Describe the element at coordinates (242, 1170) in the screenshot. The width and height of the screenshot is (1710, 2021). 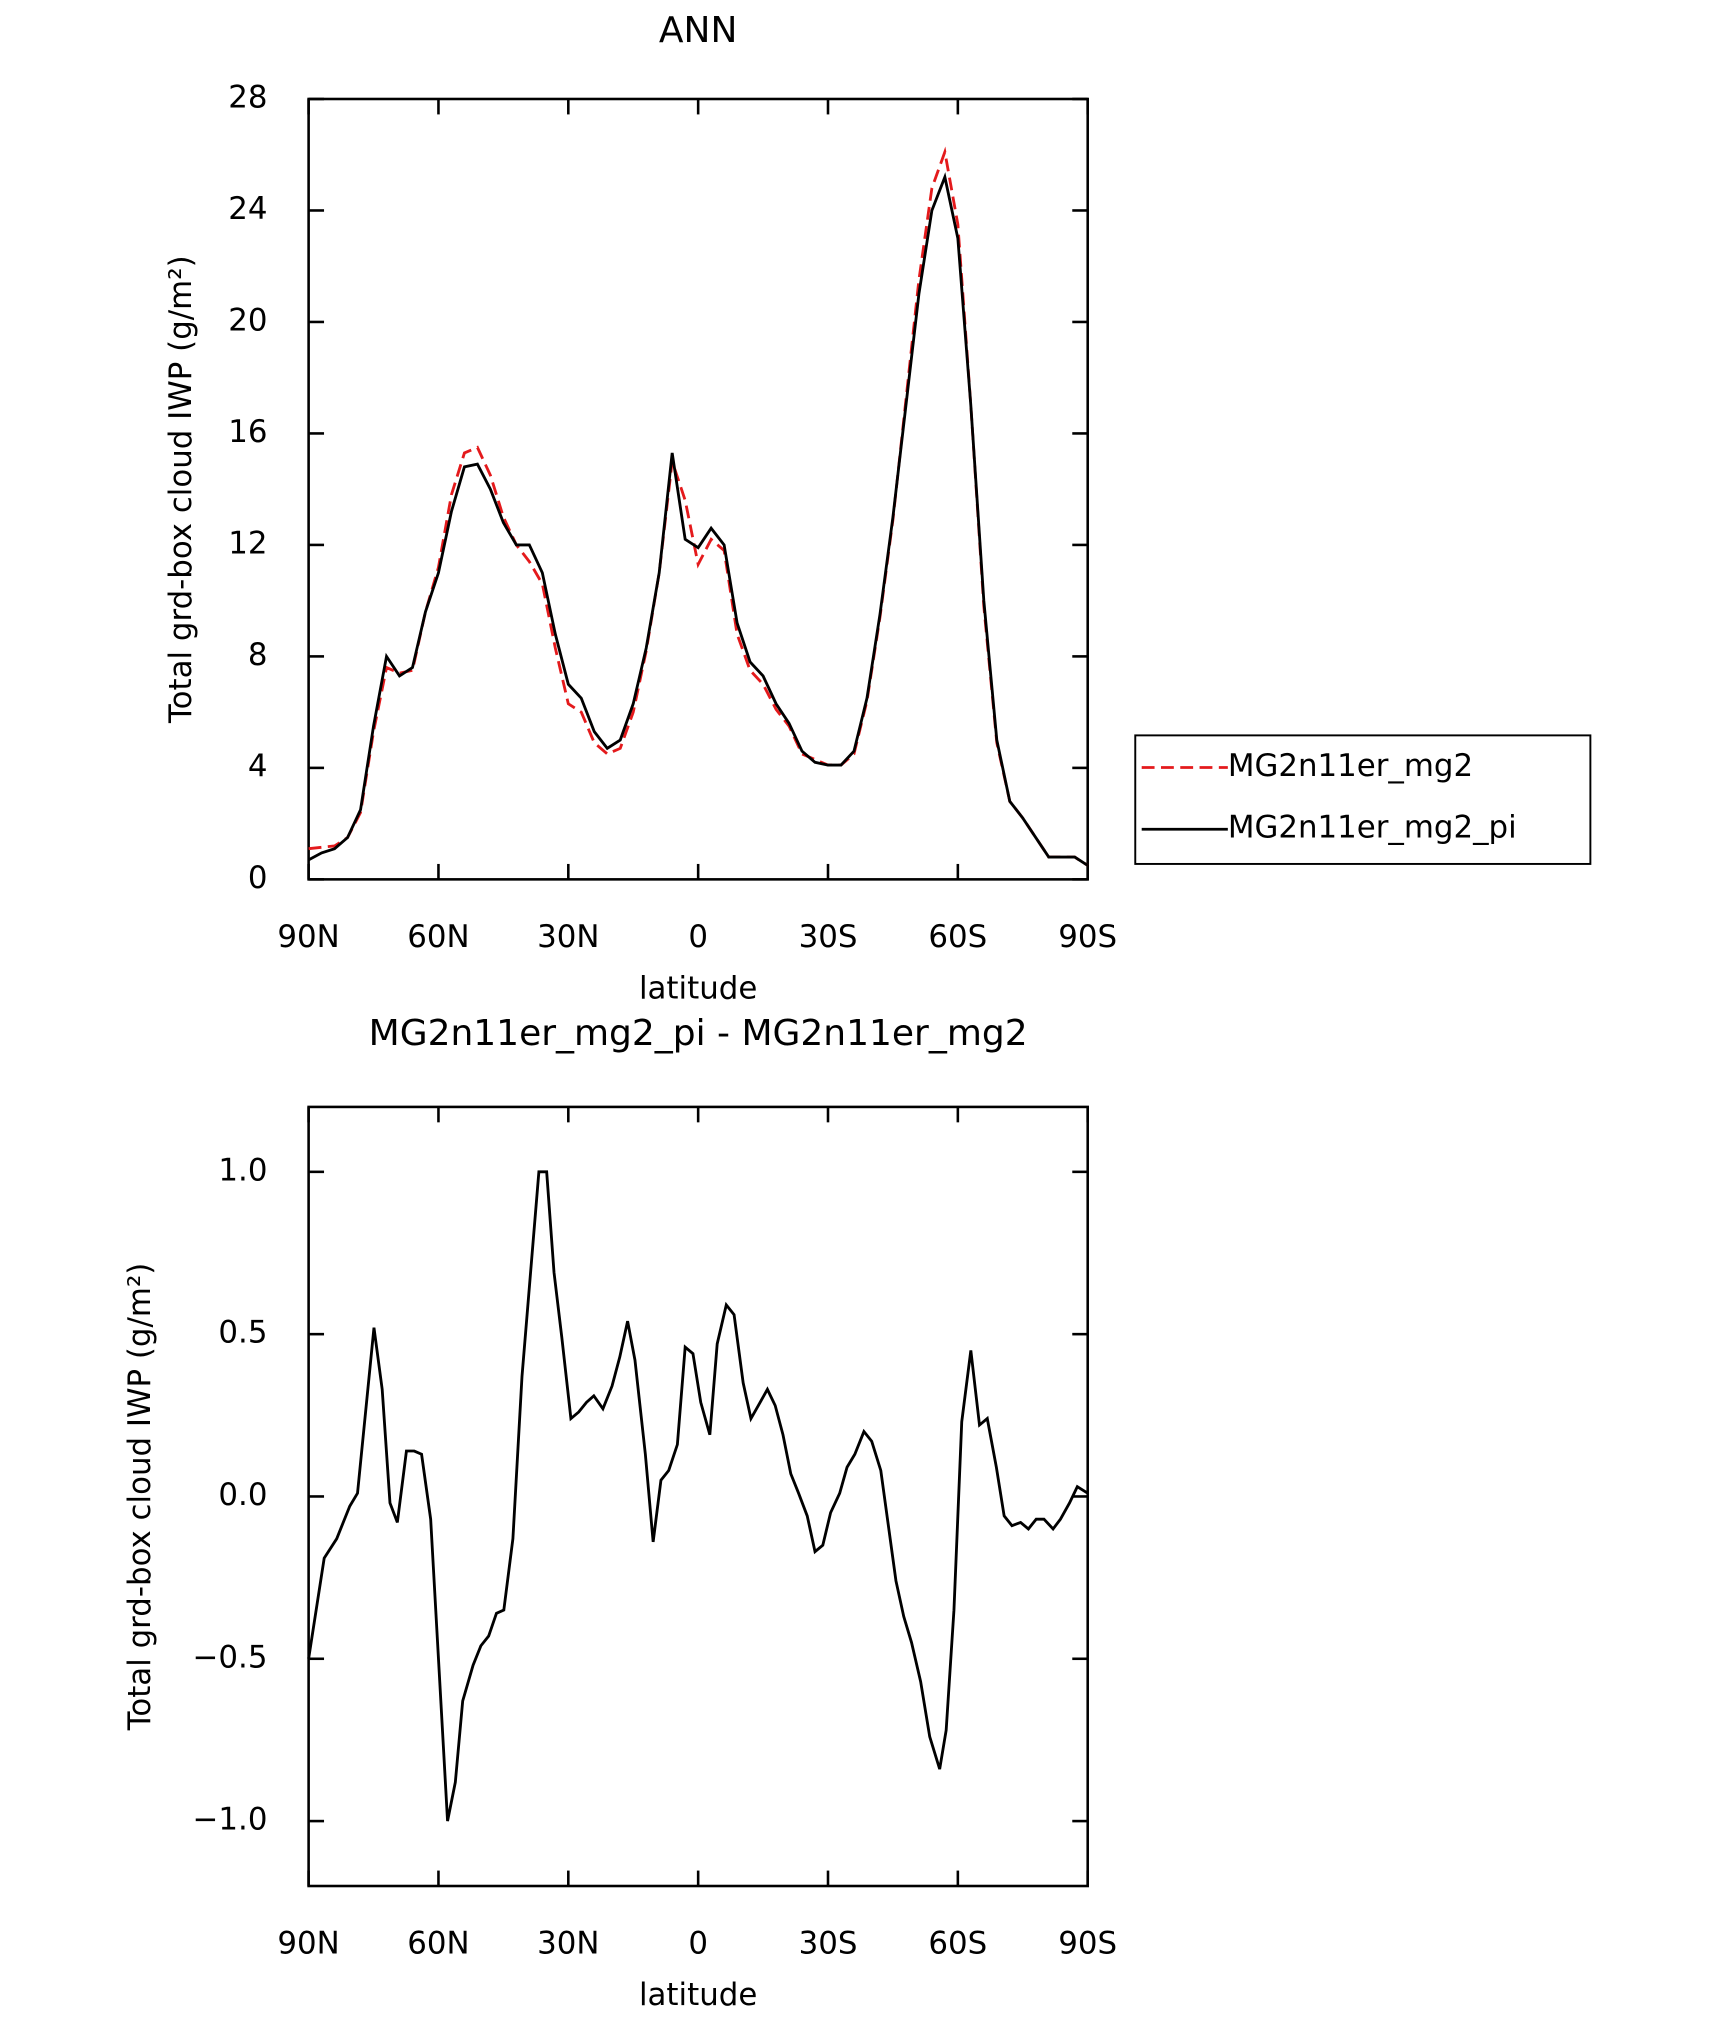
I see `y-tick-label: 1.0` at that location.